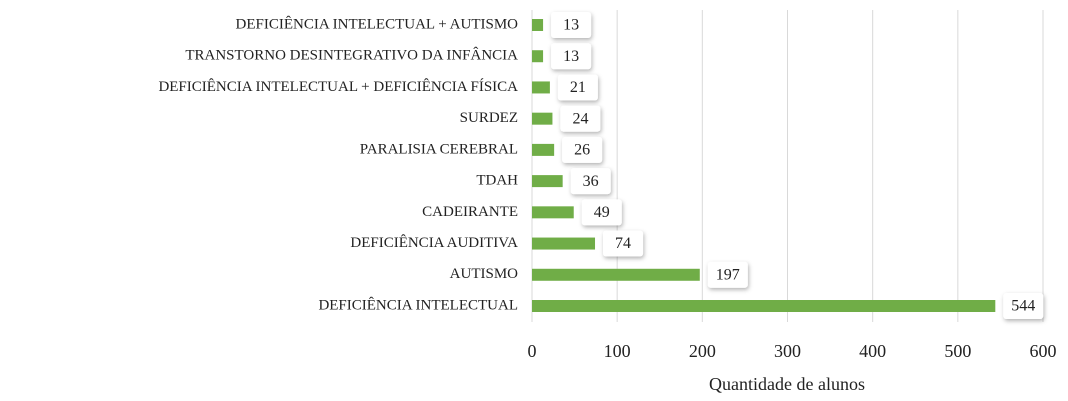  What do you see at coordinates (617, 351) in the screenshot?
I see `x-tick-label: 100` at bounding box center [617, 351].